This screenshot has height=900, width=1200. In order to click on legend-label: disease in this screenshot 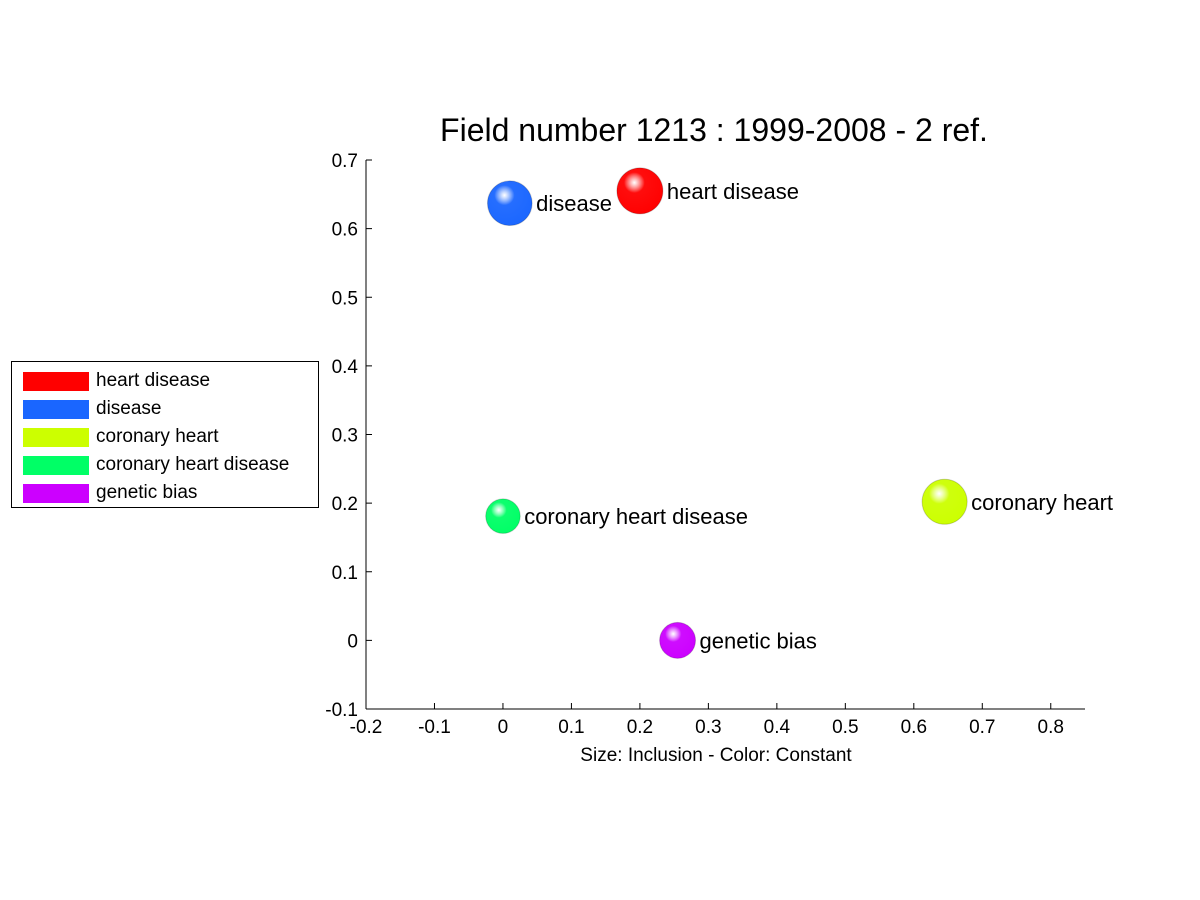, I will do `click(129, 408)`.